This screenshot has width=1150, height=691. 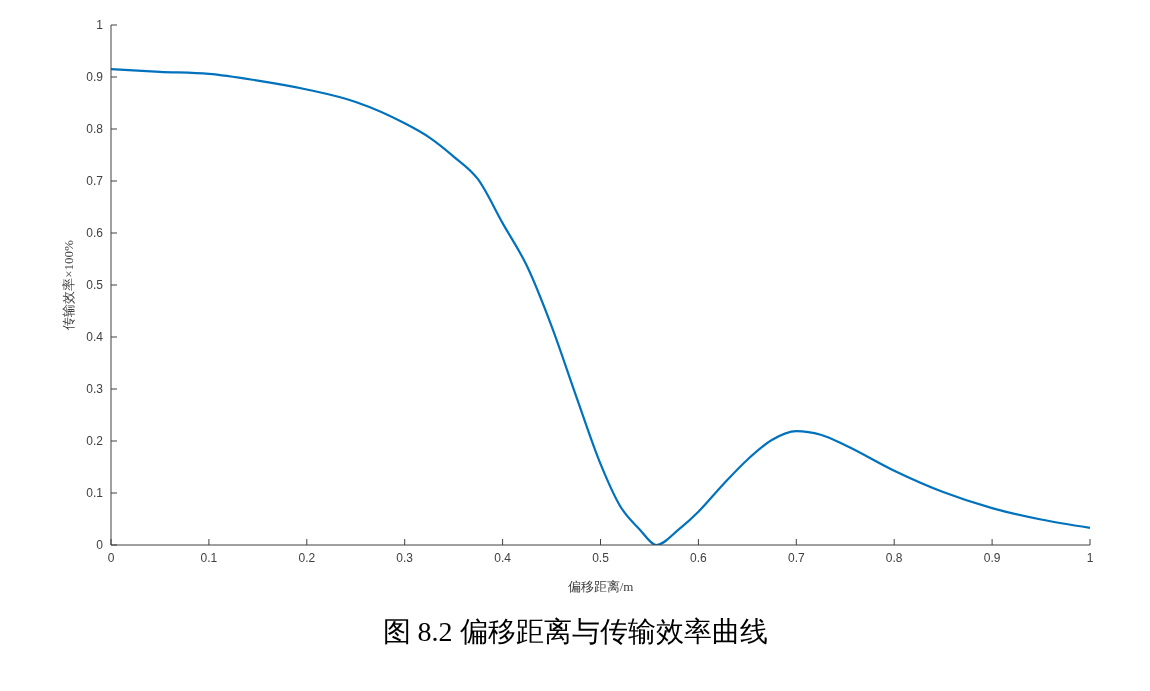 What do you see at coordinates (100, 25) in the screenshot?
I see `y-tick-label: 1` at bounding box center [100, 25].